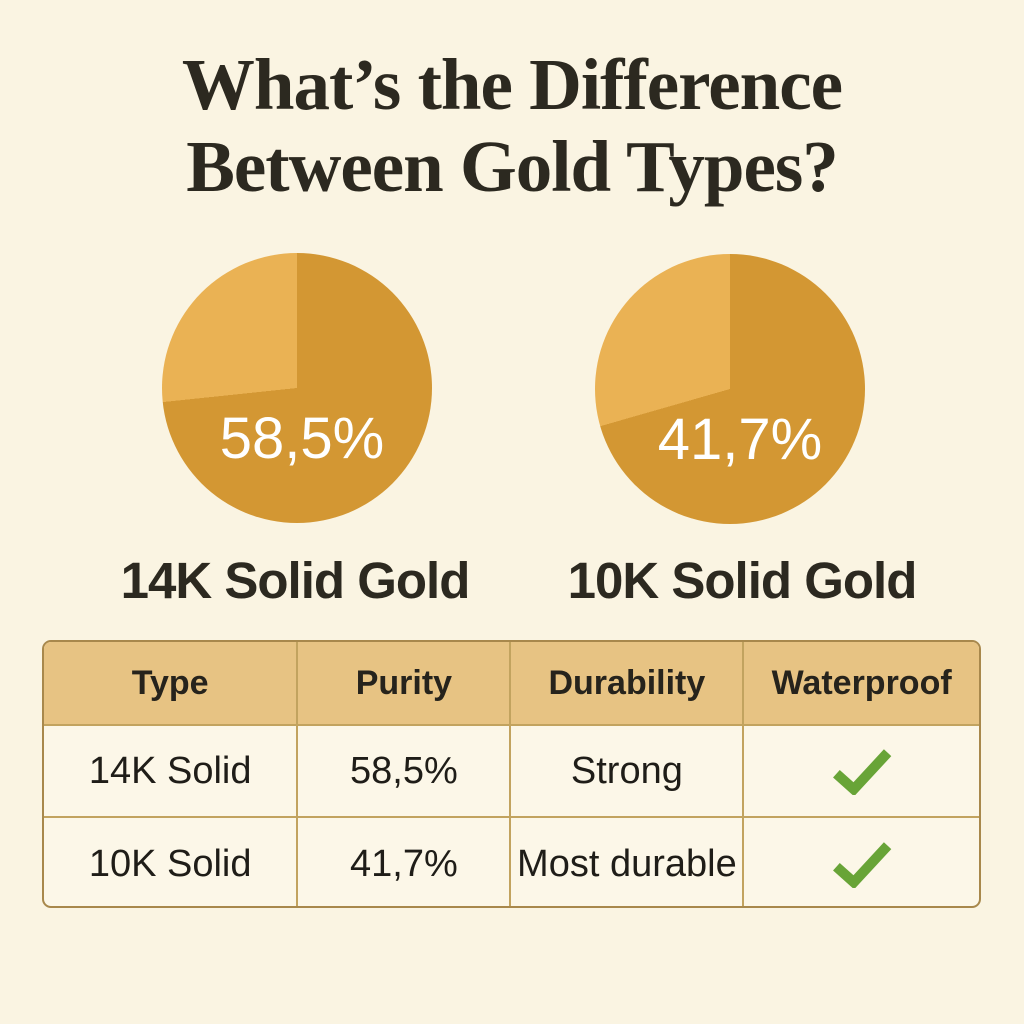  I want to click on table-cell-waterproof-10k, so click(861, 862).